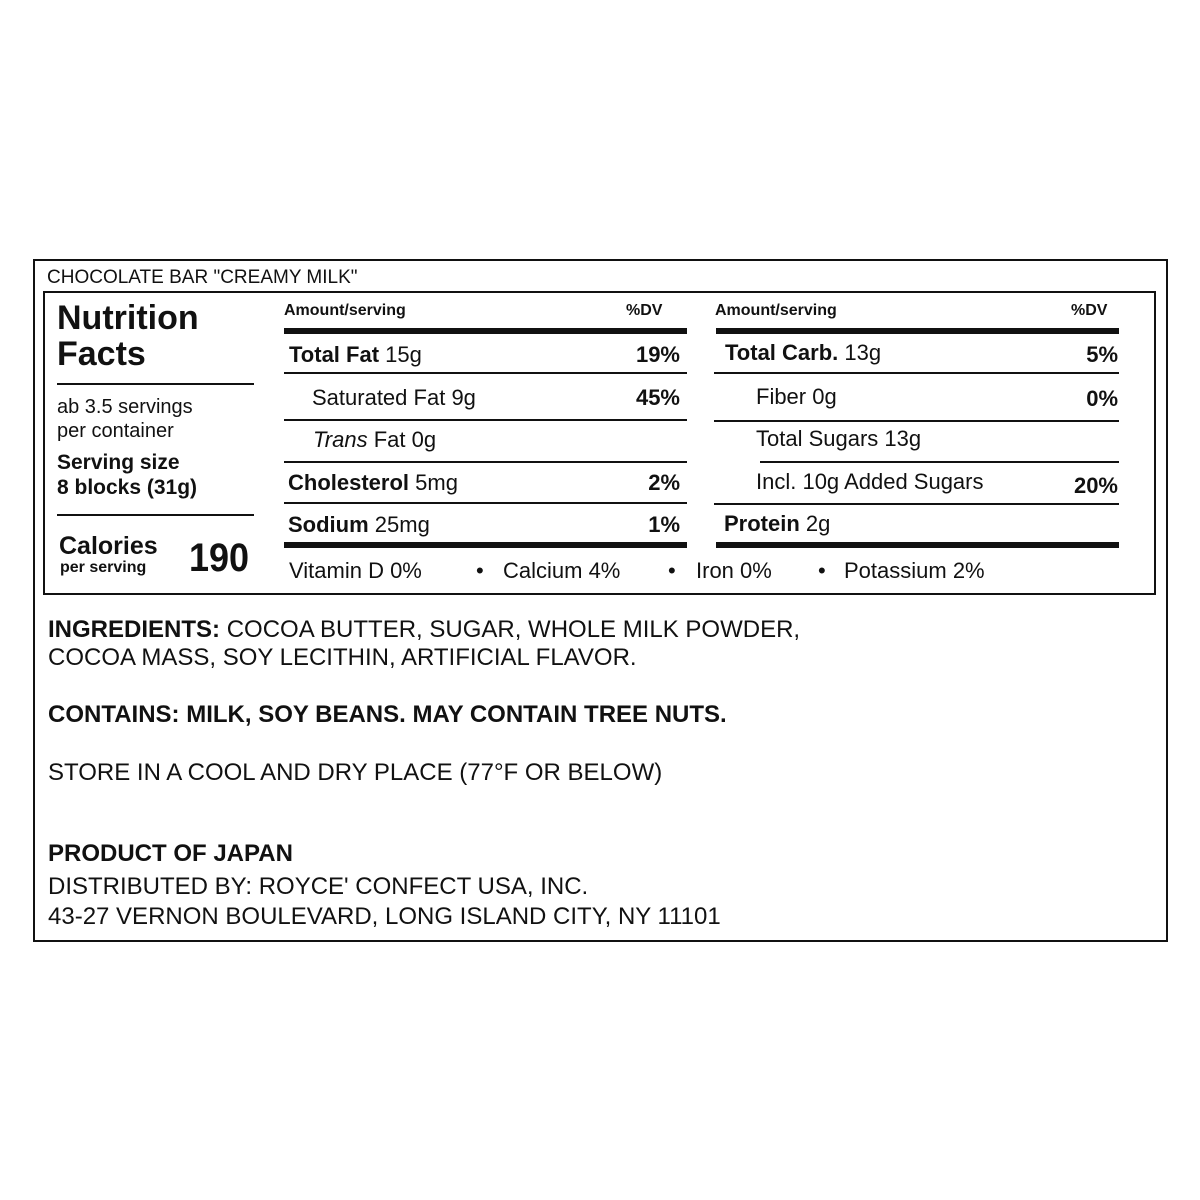 The width and height of the screenshot is (1200, 1200). I want to click on nutrient-row-sodium: Sodium 25mg, so click(359, 524).